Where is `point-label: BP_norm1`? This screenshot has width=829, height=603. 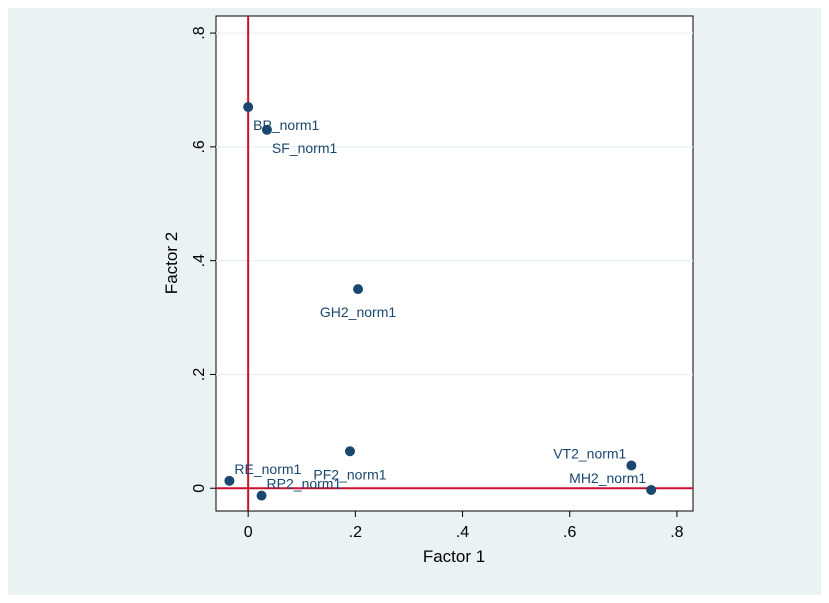 point-label: BP_norm1 is located at coordinates (286, 125).